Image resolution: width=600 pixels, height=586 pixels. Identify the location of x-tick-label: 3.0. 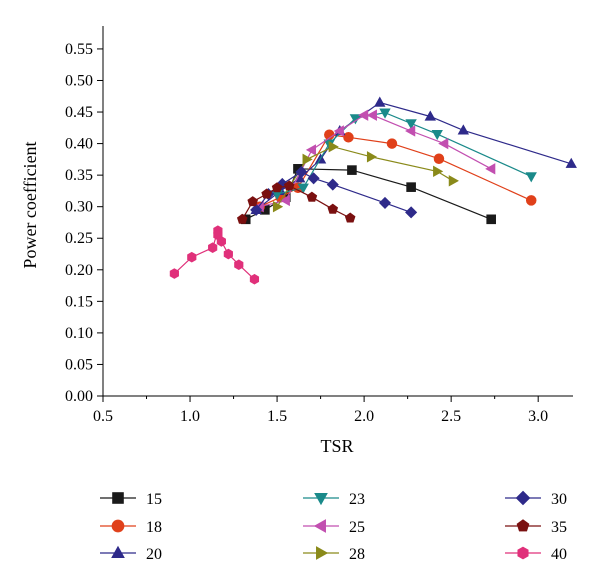
(538, 416).